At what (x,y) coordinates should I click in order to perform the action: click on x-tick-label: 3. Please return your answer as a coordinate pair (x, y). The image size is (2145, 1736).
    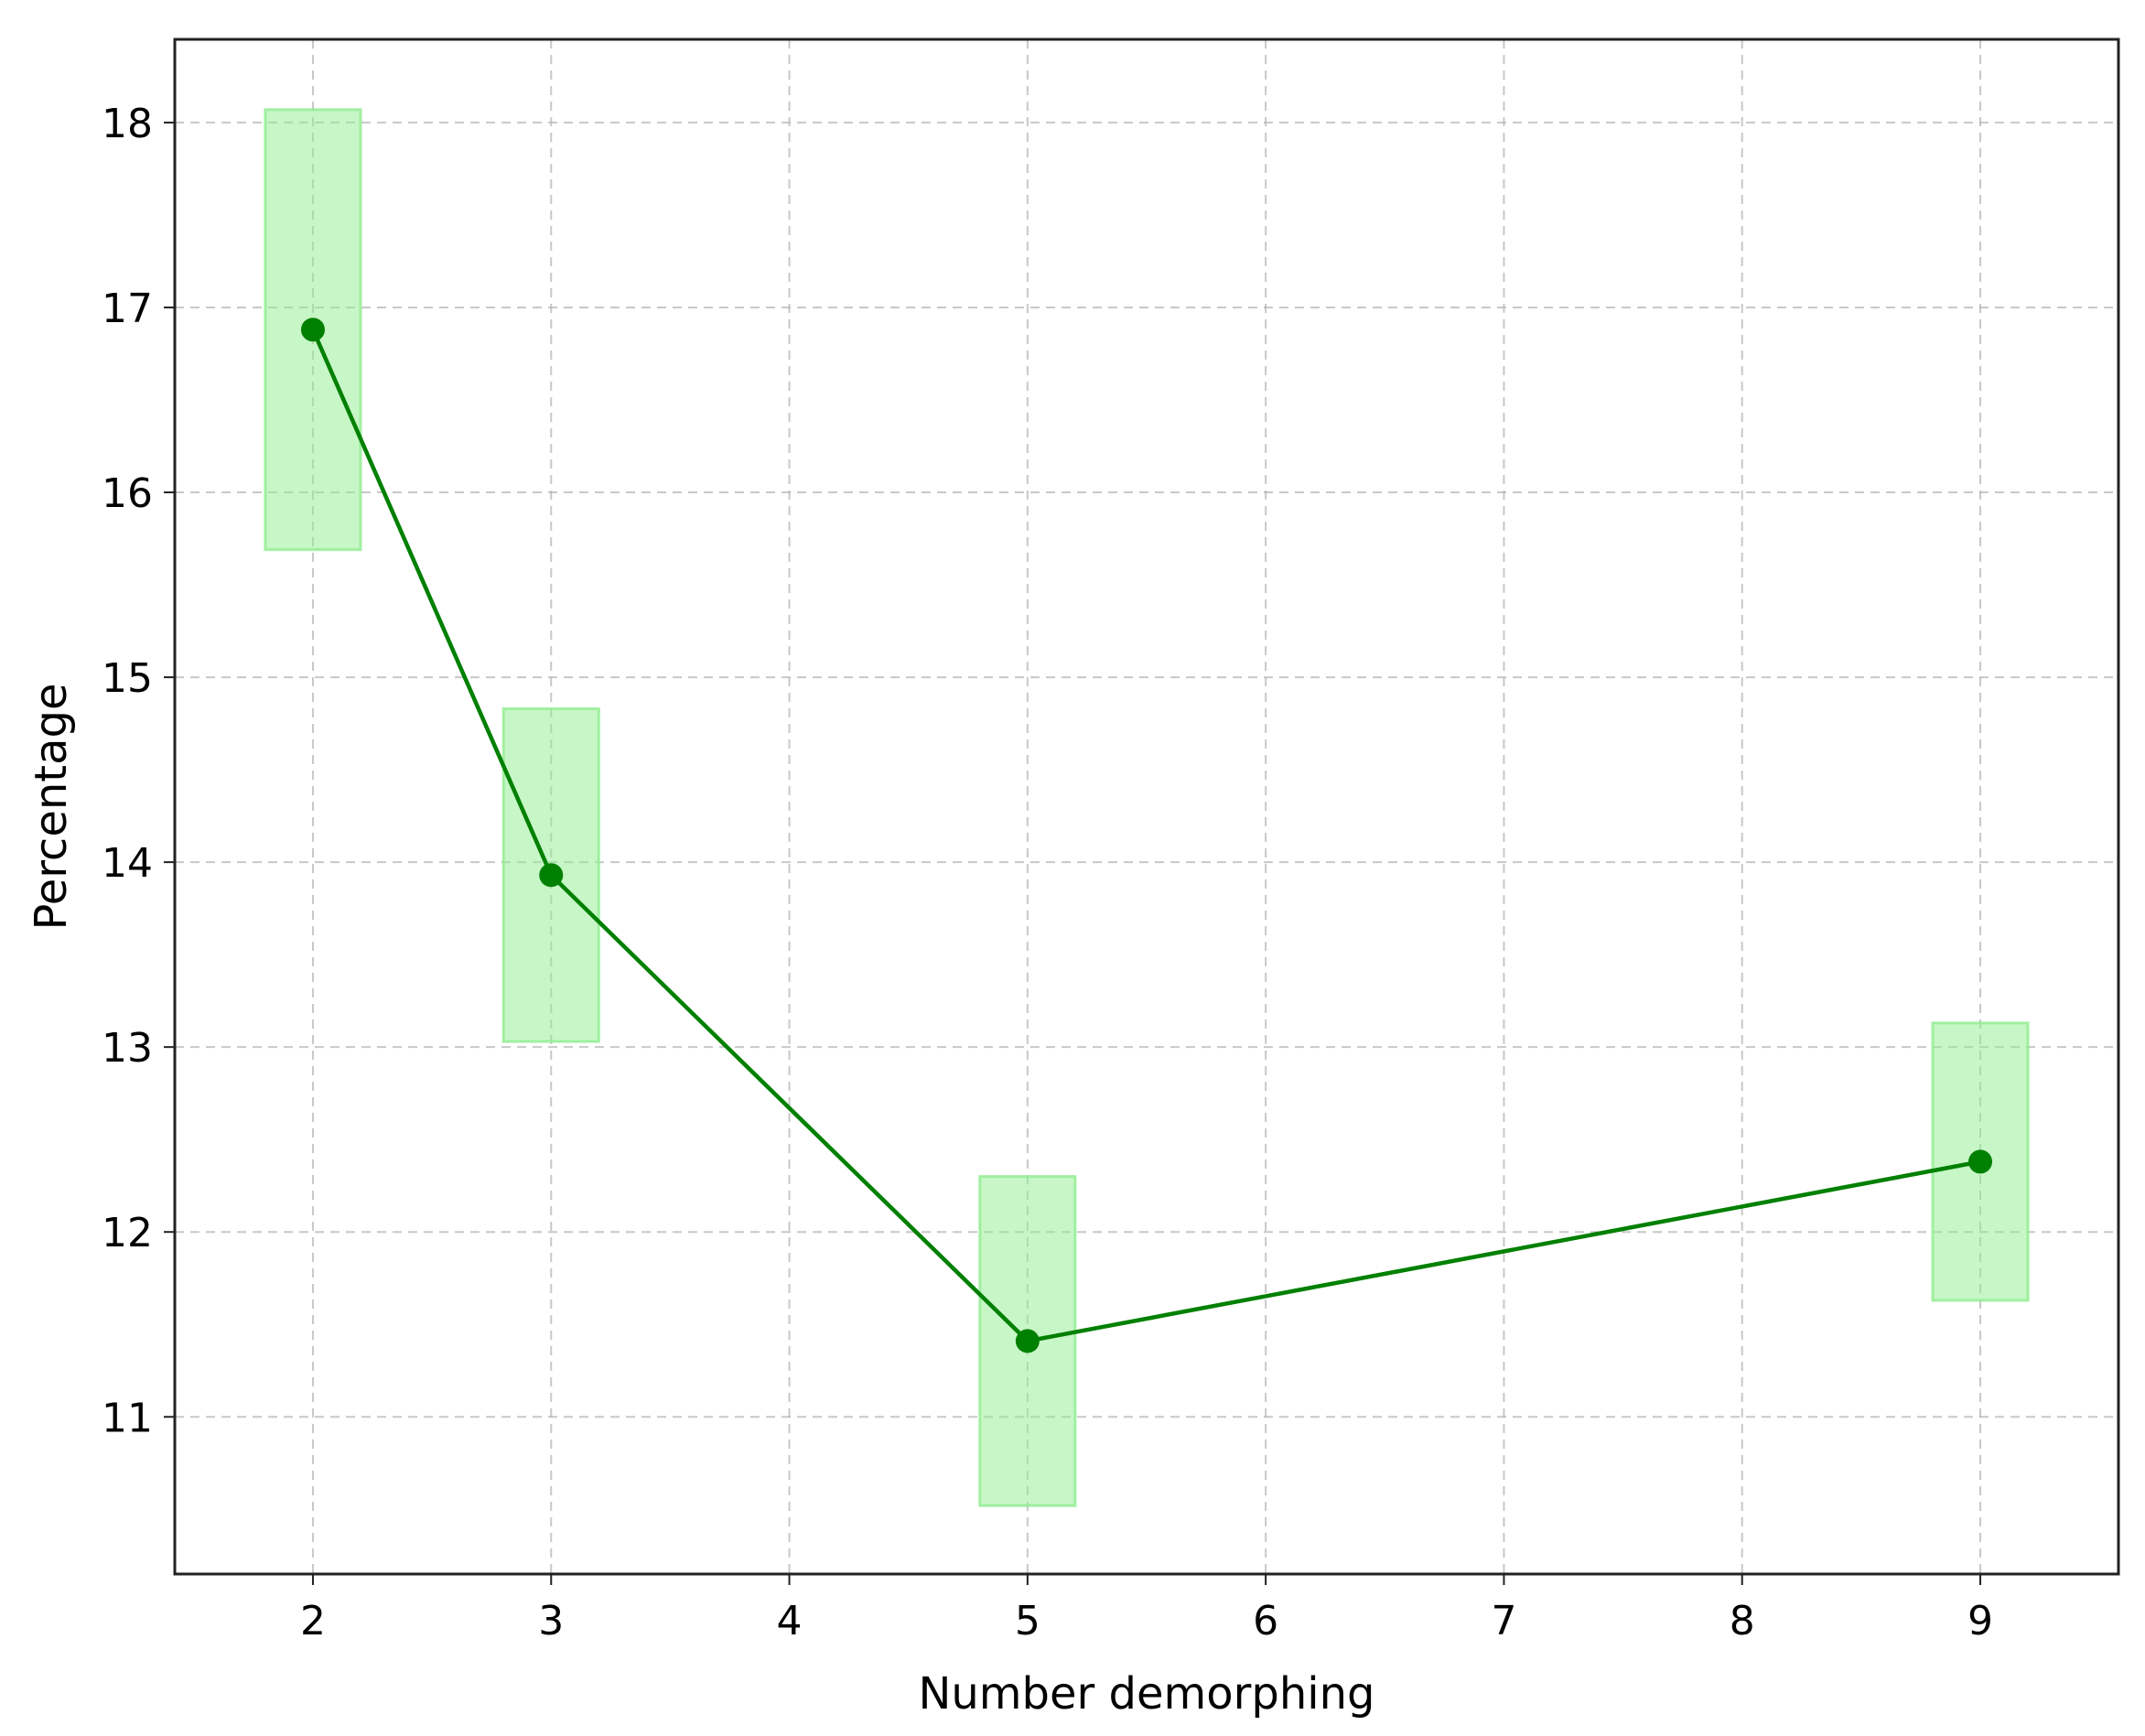
    Looking at the image, I should click on (551, 1621).